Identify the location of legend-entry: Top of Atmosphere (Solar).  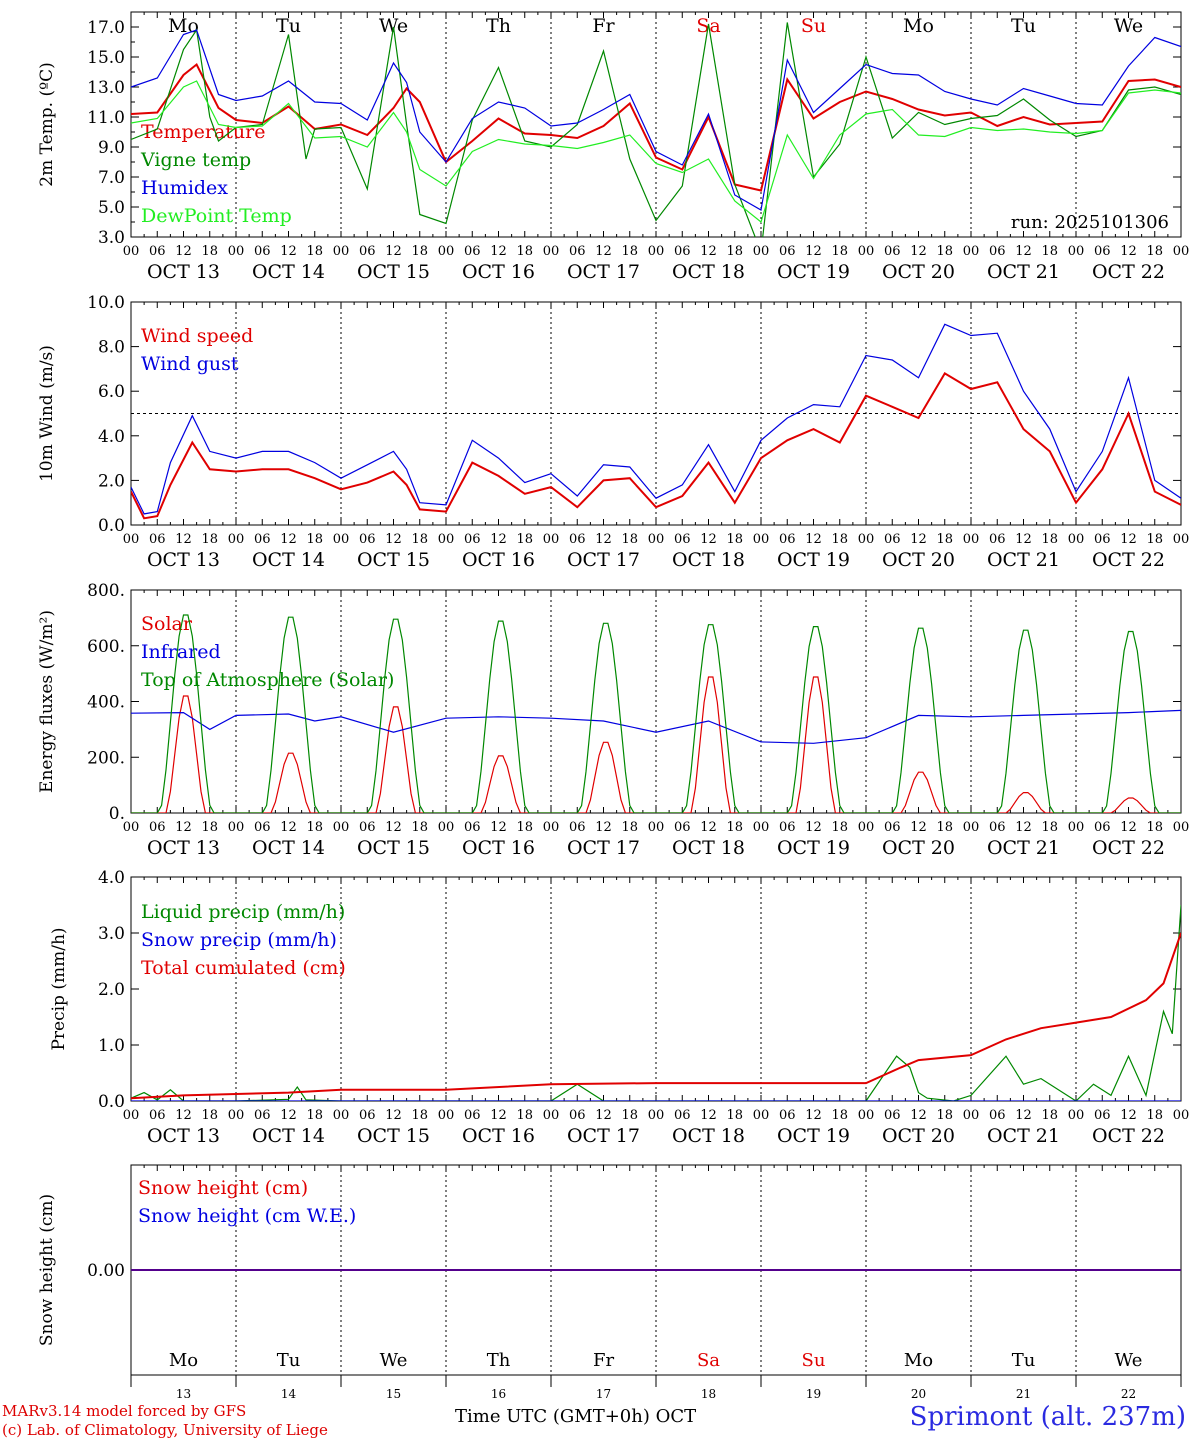
(267, 680).